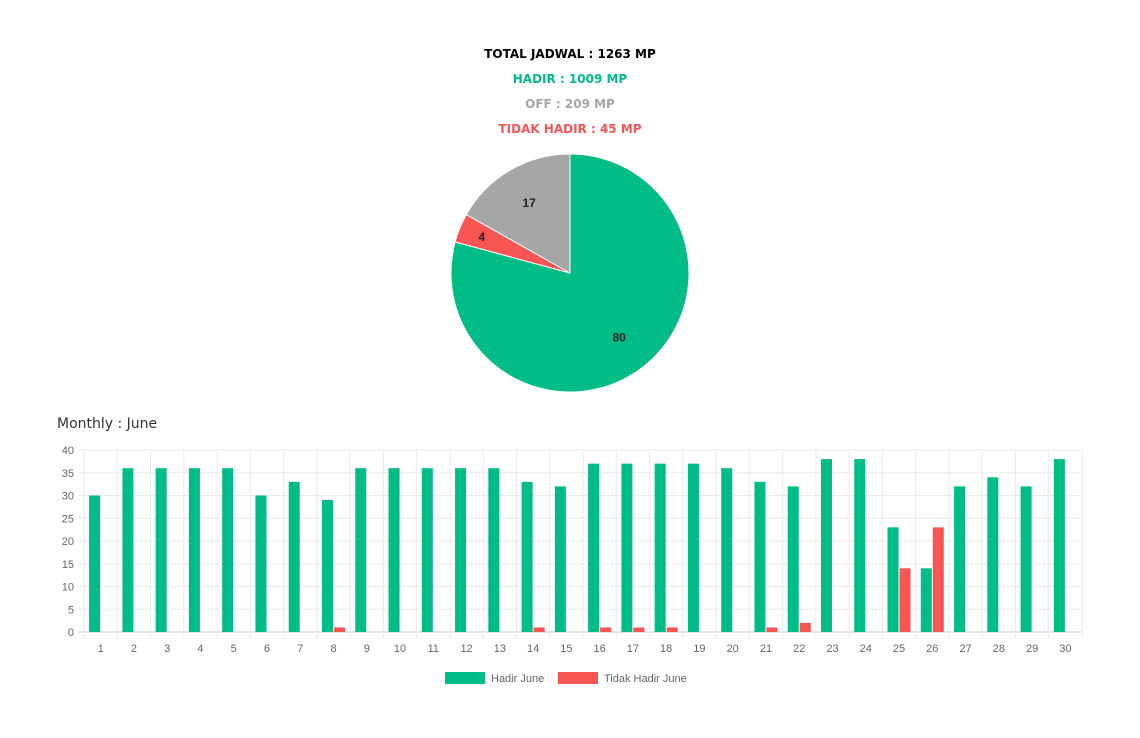  Describe the element at coordinates (899, 649) in the screenshot. I see `x-tick-label: 25` at that location.